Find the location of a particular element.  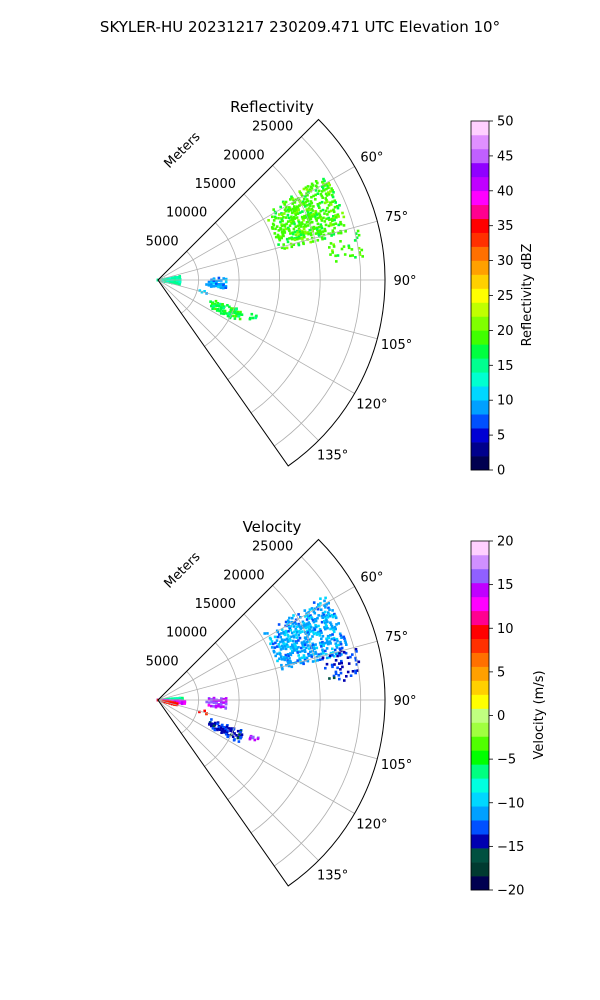

velocity-title: Velocity is located at coordinates (272, 527).